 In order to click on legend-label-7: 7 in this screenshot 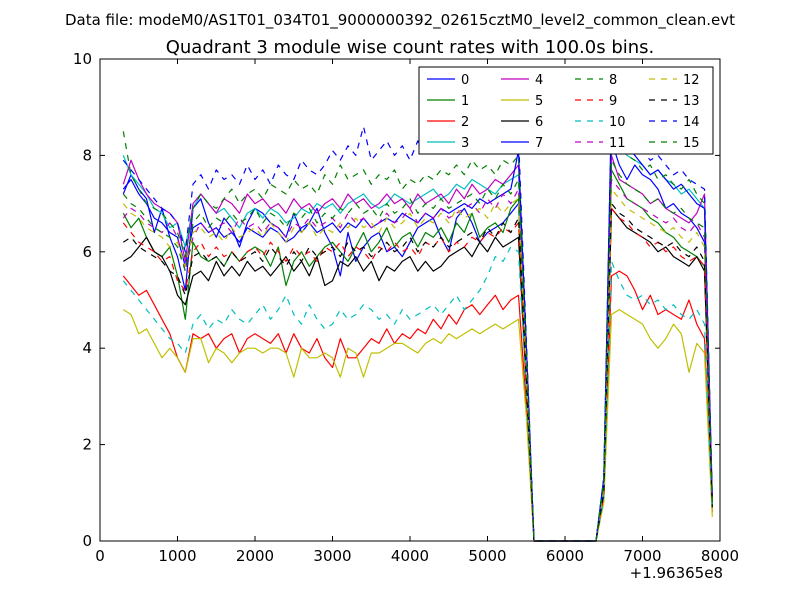, I will do `click(539, 143)`.